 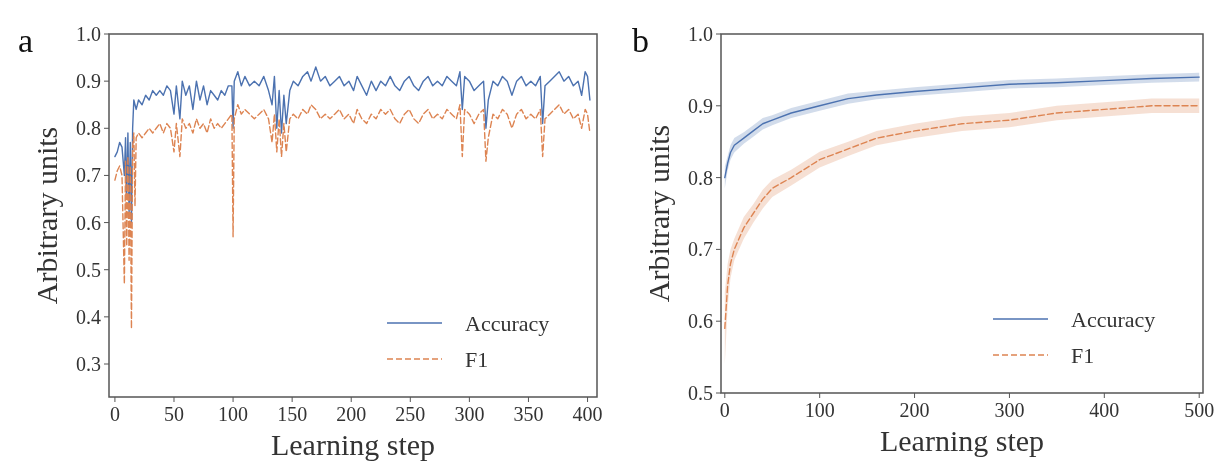 I want to click on x-tick-label: 50, so click(x=173, y=414).